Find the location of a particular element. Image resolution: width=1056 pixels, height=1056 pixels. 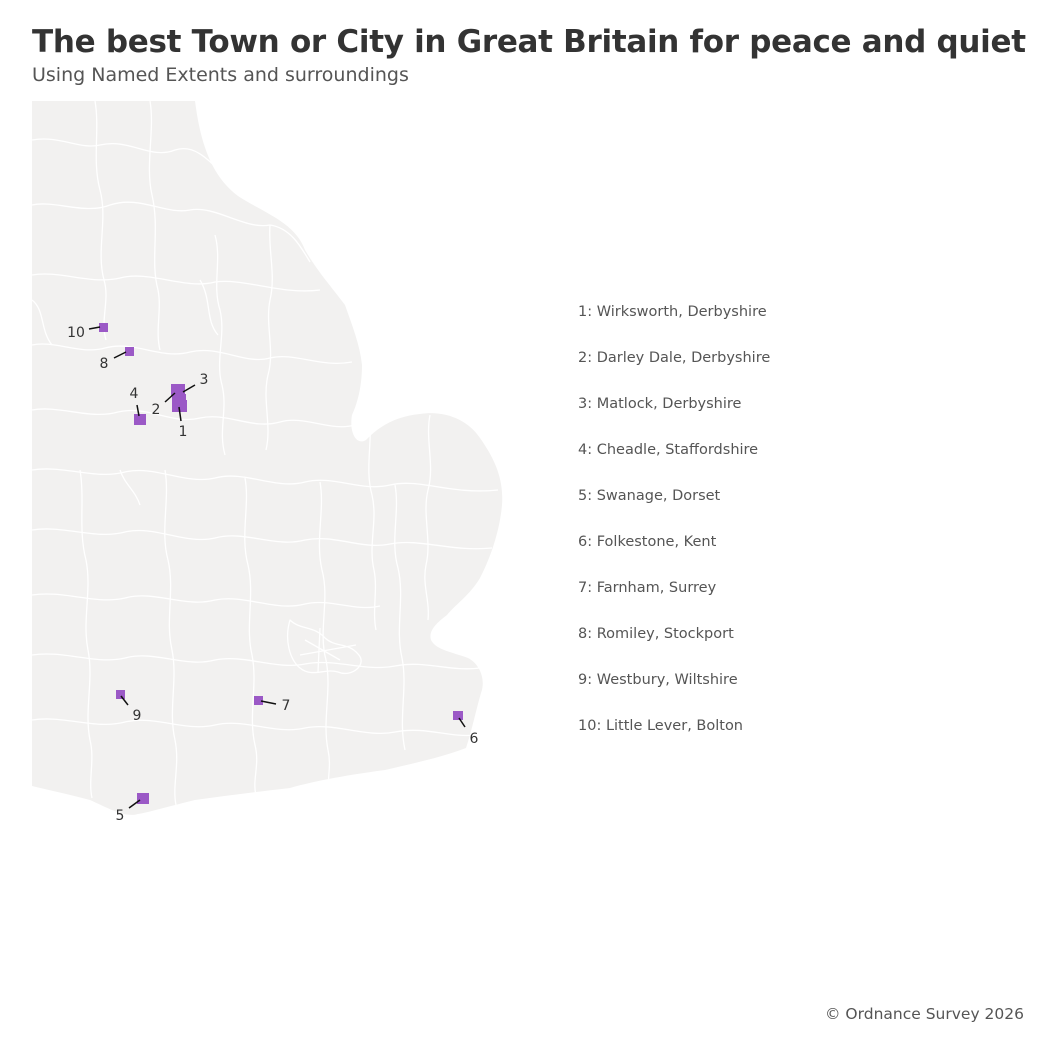

marker-label-9: 9 is located at coordinates (137, 716).